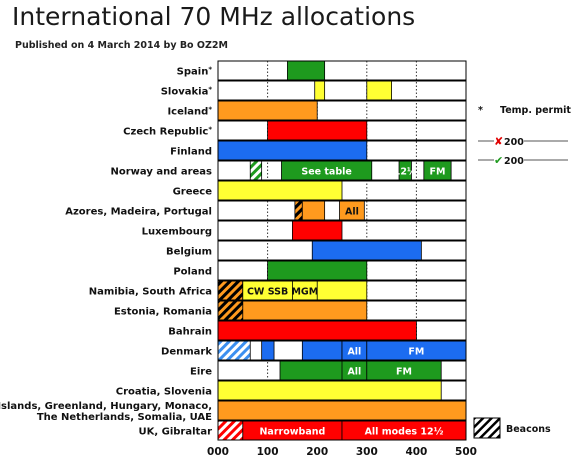  Describe the element at coordinates (190, 332) in the screenshot. I see `country-label: Bahrain` at that location.